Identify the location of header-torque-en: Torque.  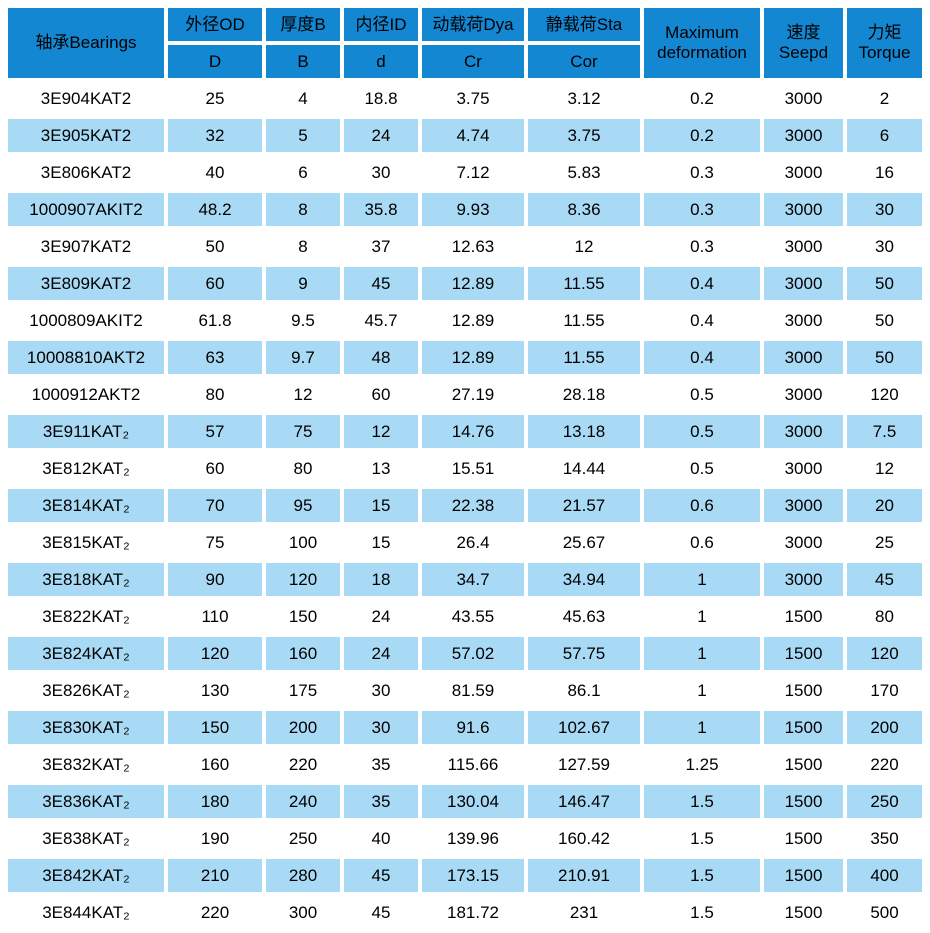
(884, 52).